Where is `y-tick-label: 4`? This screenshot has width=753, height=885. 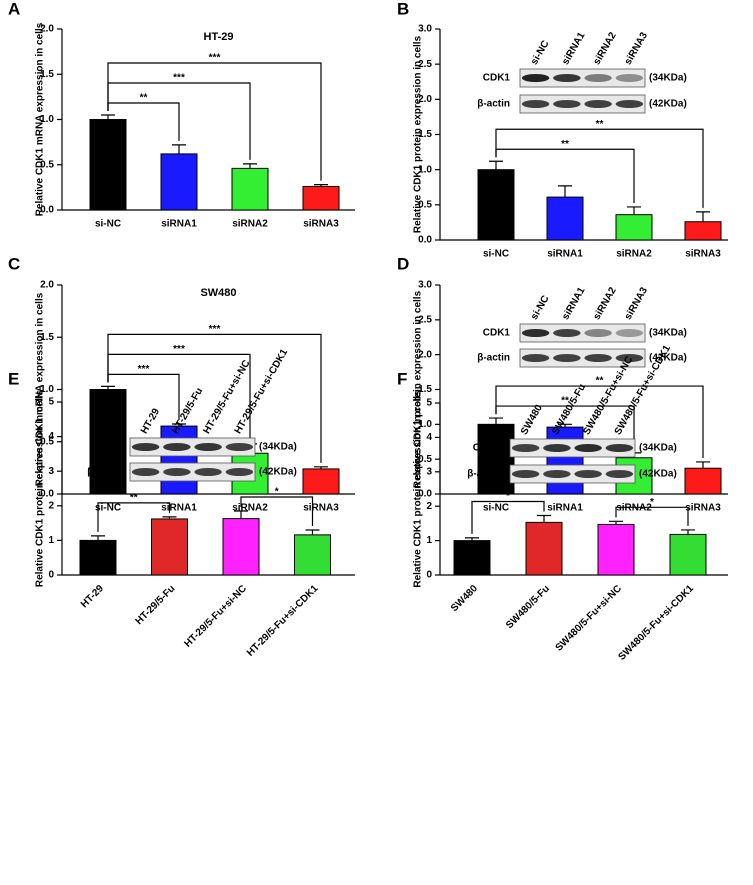 y-tick-label: 4 is located at coordinates (51, 436).